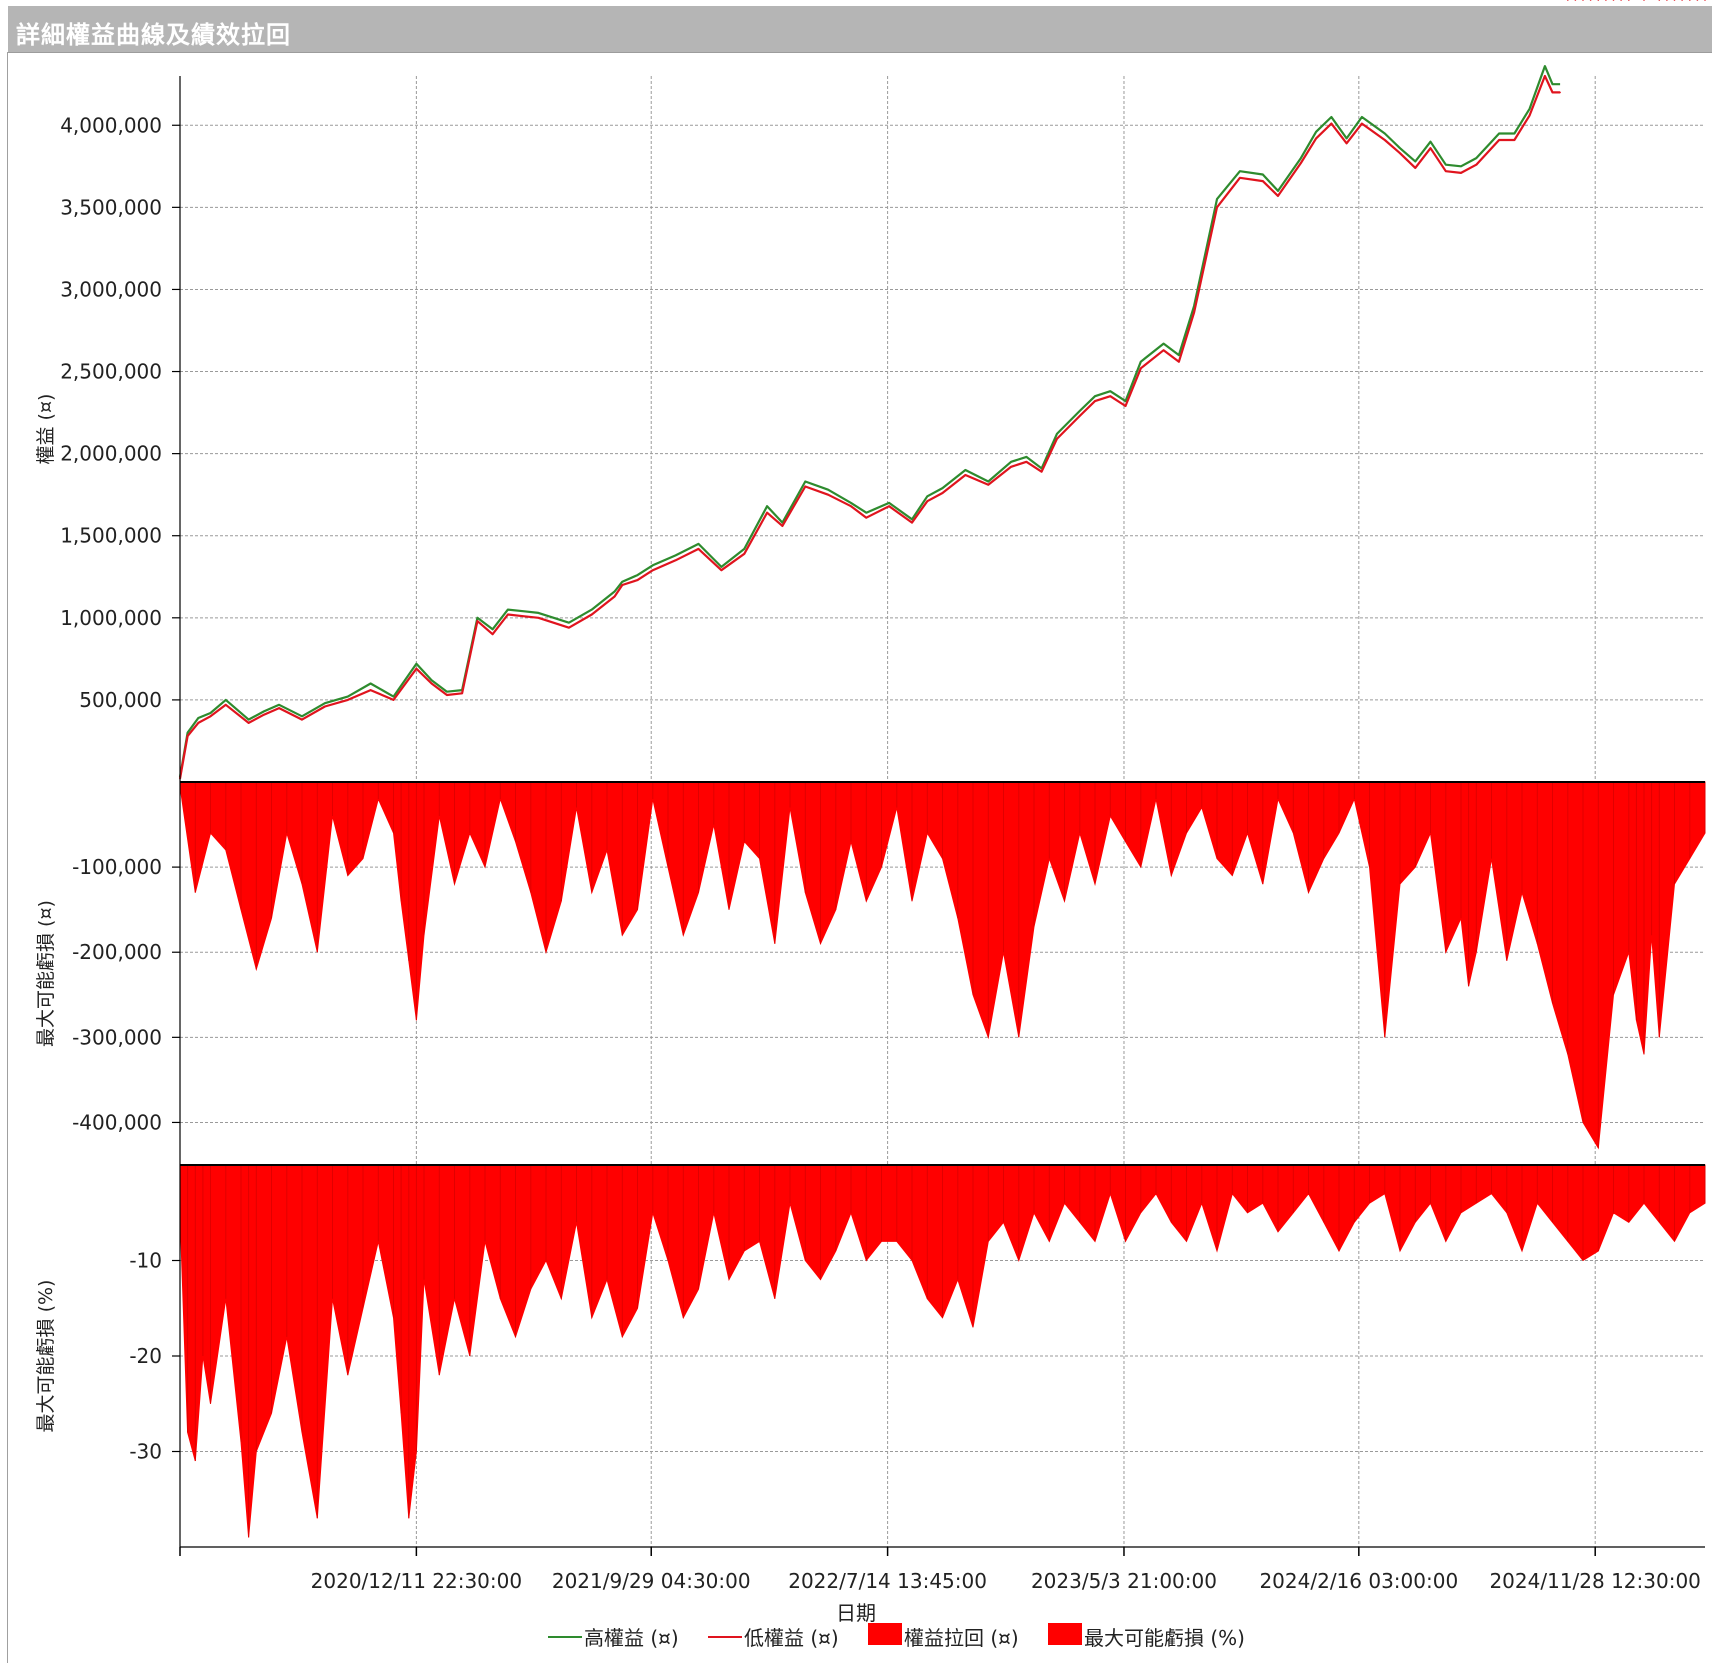 The image size is (1712, 1663). What do you see at coordinates (120, 700) in the screenshot?
I see `y-tick-label: 500,000` at bounding box center [120, 700].